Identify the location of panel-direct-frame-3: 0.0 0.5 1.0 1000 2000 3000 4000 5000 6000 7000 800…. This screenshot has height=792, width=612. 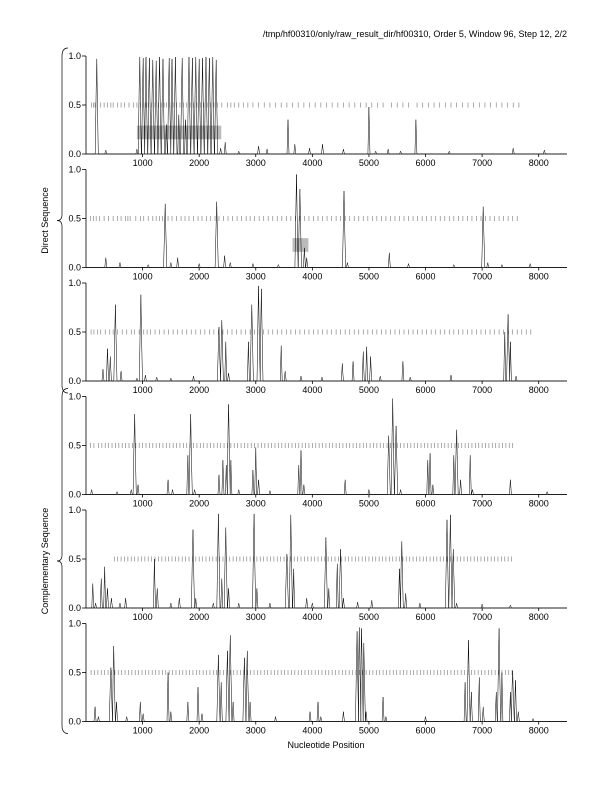
(317, 336).